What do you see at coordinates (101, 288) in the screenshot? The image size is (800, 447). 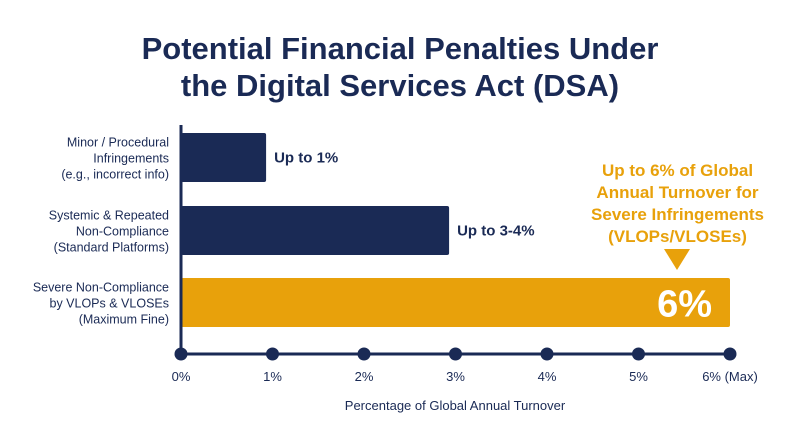 I see `category-label-3-line-1: Severe Non-Compliance` at bounding box center [101, 288].